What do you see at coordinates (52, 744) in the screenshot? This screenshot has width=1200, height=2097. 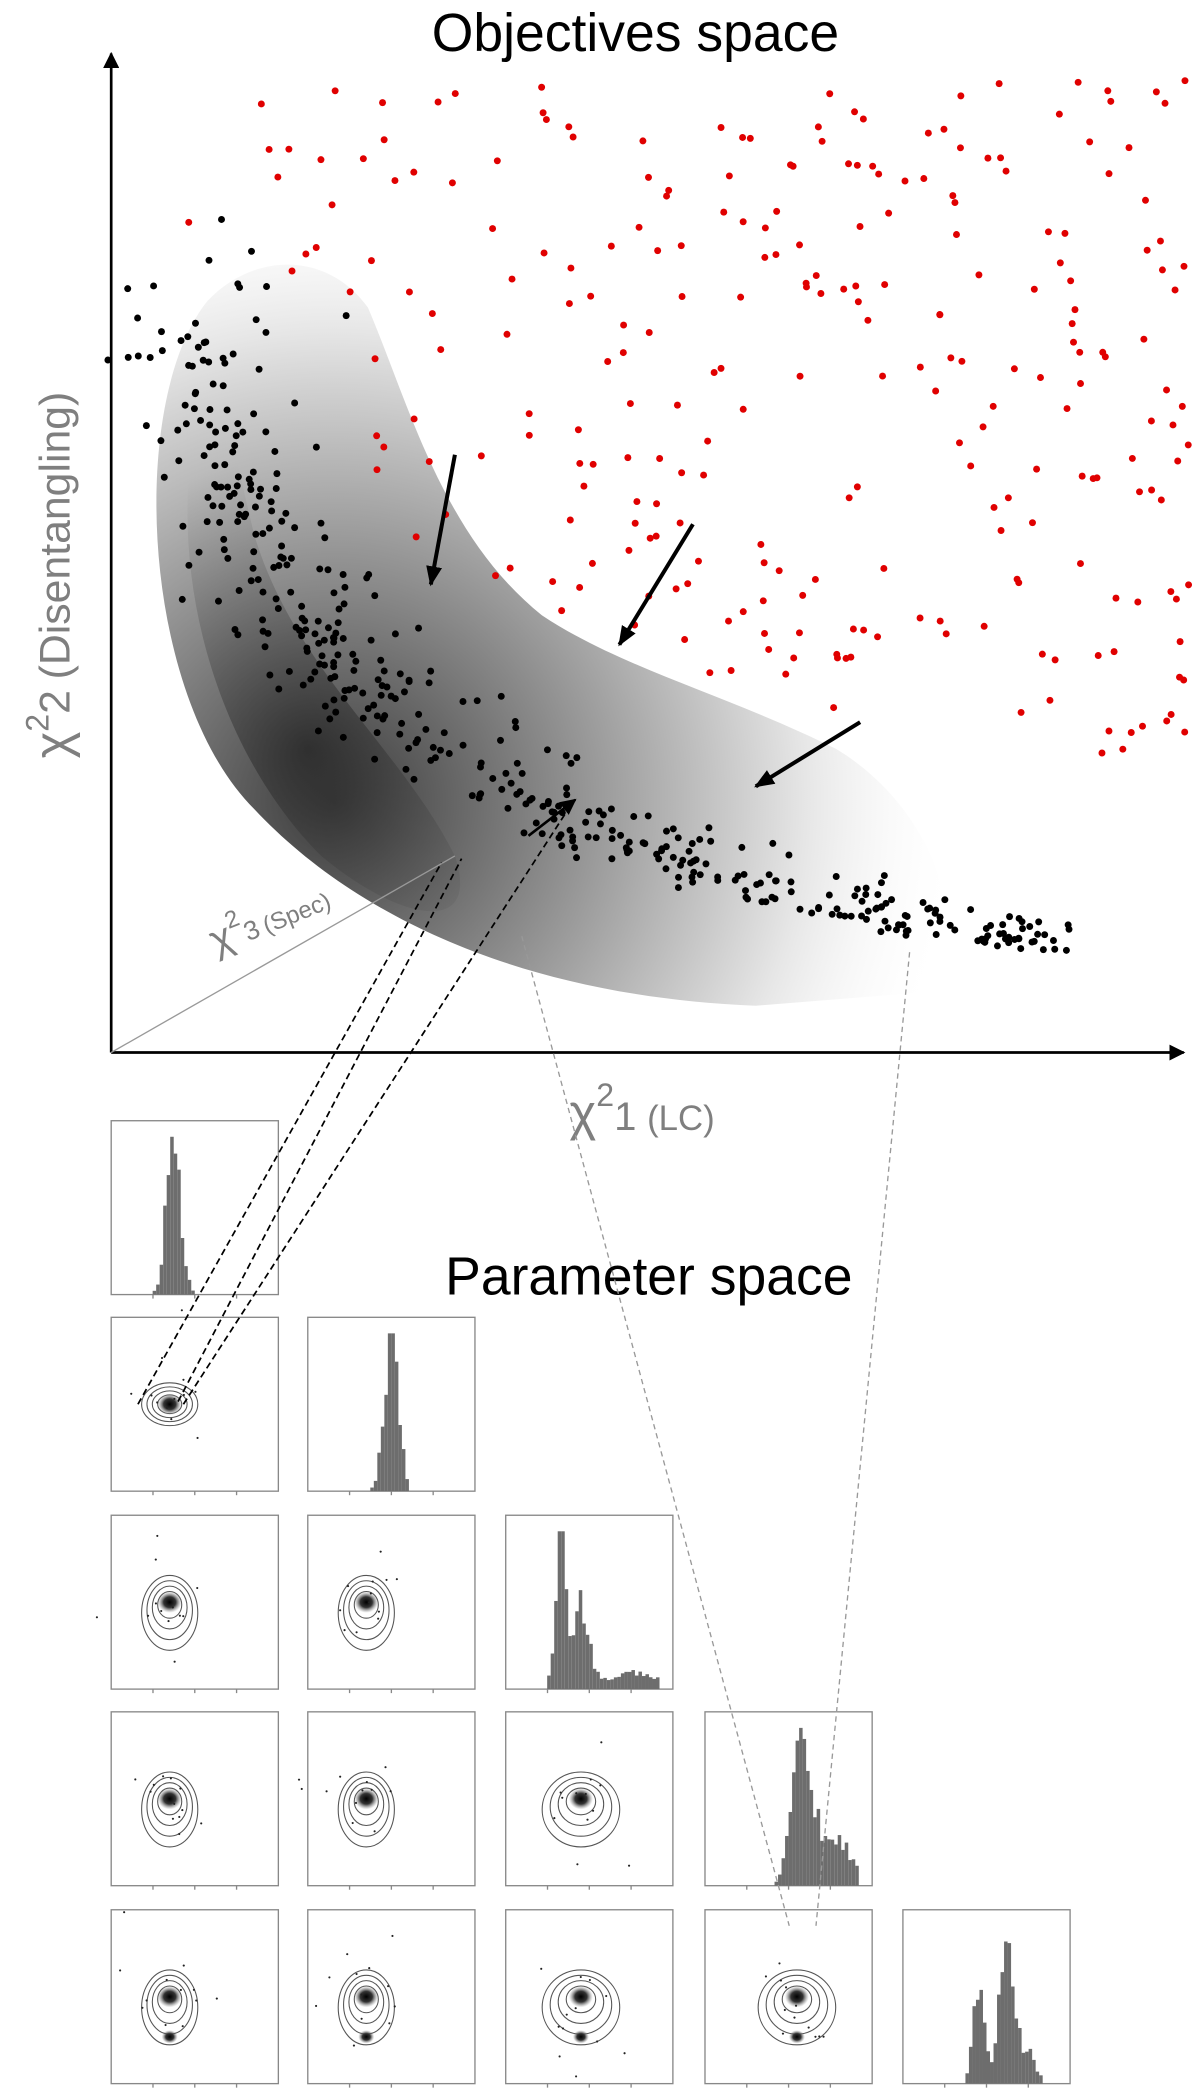 I see `symbol: χ` at bounding box center [52, 744].